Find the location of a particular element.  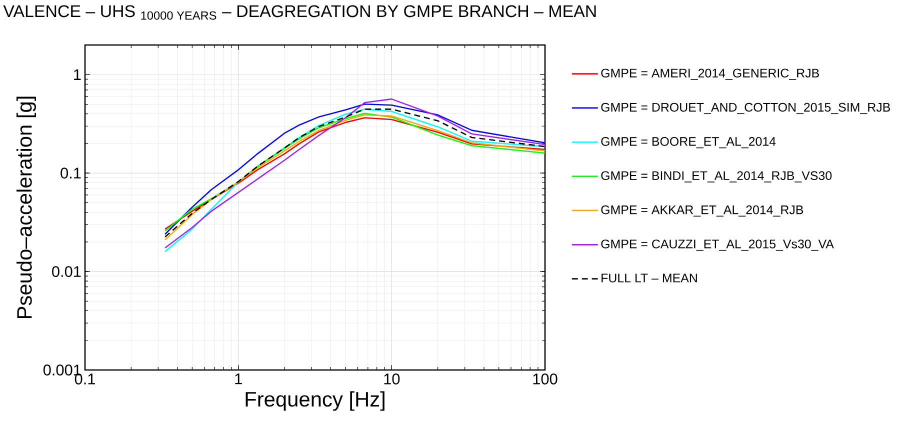

legend-label: GMPE = AKKAR_ET_AL_2014_RJB is located at coordinates (702, 211).